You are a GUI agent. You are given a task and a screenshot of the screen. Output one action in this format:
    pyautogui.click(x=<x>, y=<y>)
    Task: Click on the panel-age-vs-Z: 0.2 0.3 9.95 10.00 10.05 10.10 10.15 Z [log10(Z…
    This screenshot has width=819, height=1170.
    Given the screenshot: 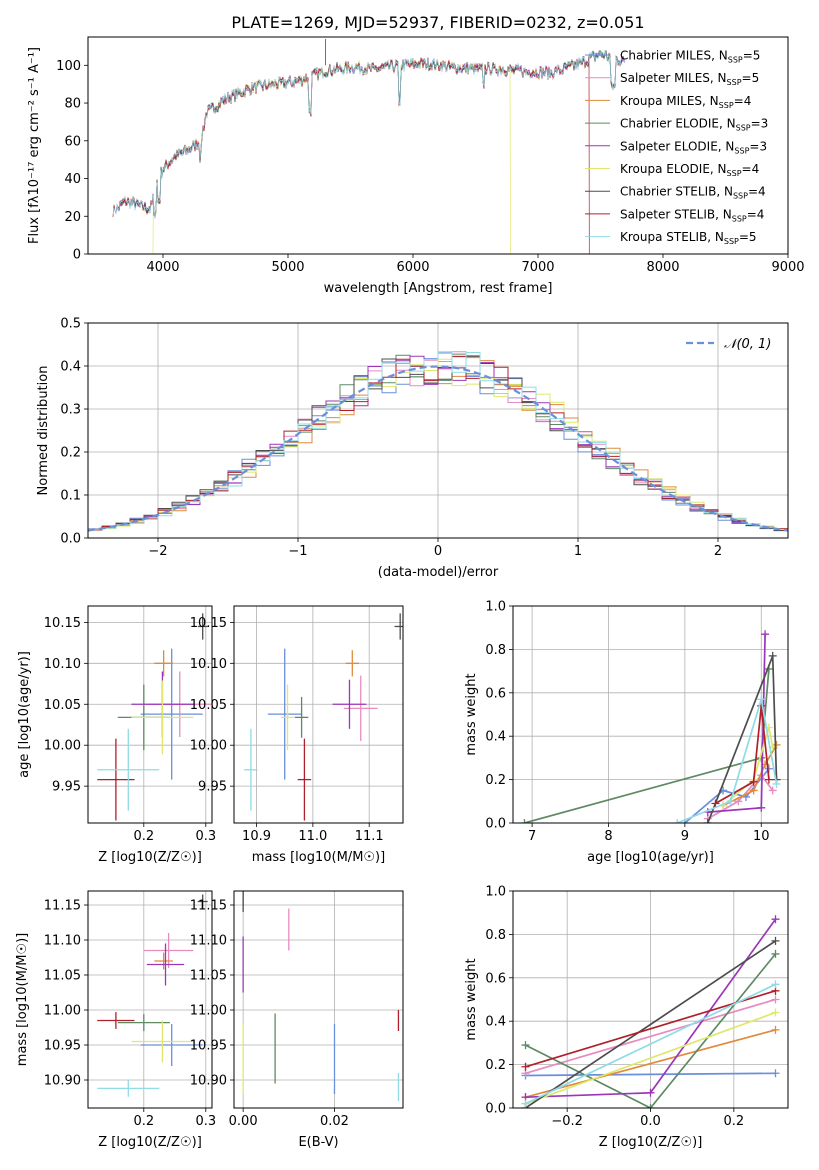 What is the action you would take?
    pyautogui.click(x=116, y=735)
    